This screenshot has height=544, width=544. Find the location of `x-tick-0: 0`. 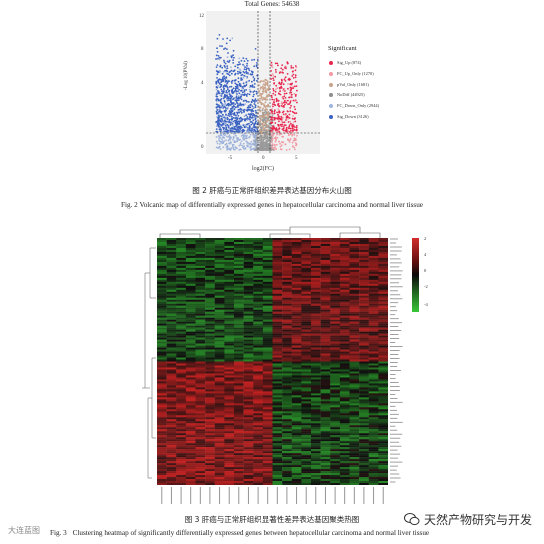

x-tick-0: 0 is located at coordinates (263, 158).